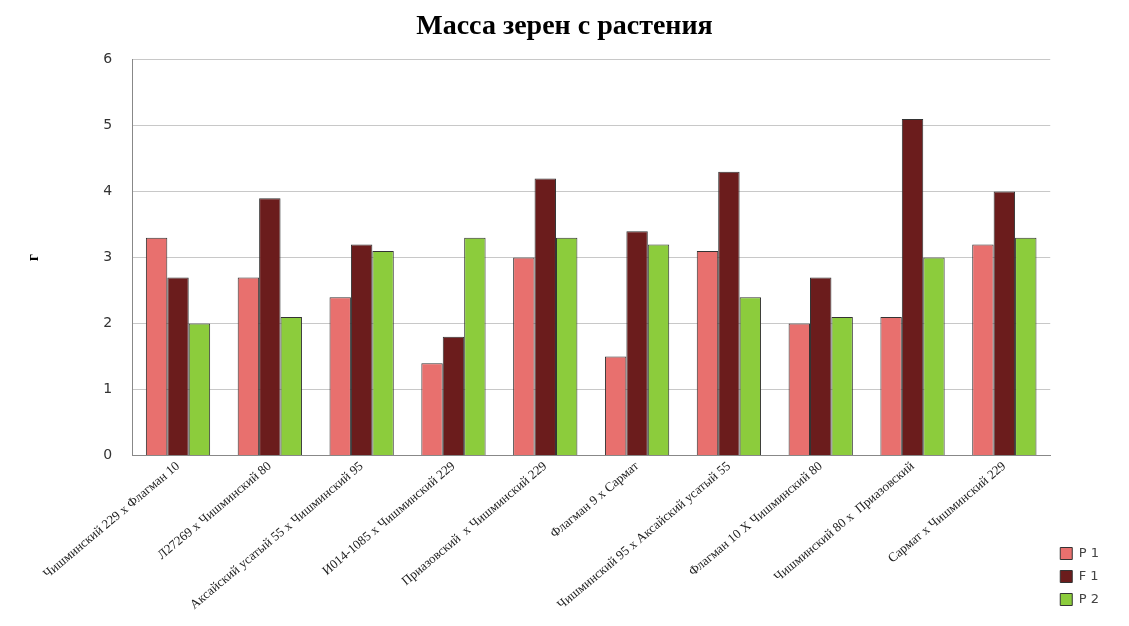  Describe the element at coordinates (108, 124) in the screenshot. I see `y-tick-label: 5` at that location.